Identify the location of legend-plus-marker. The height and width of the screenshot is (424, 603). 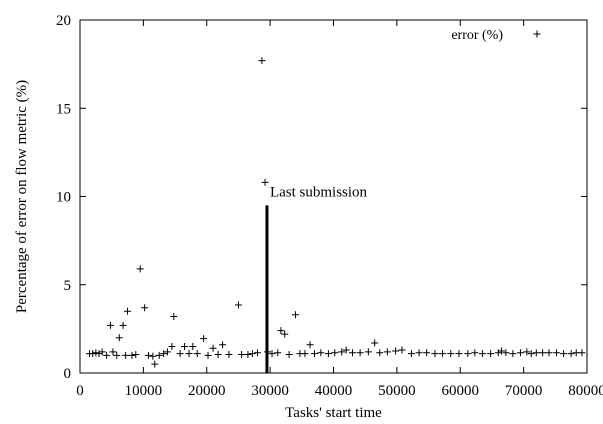
(537, 34).